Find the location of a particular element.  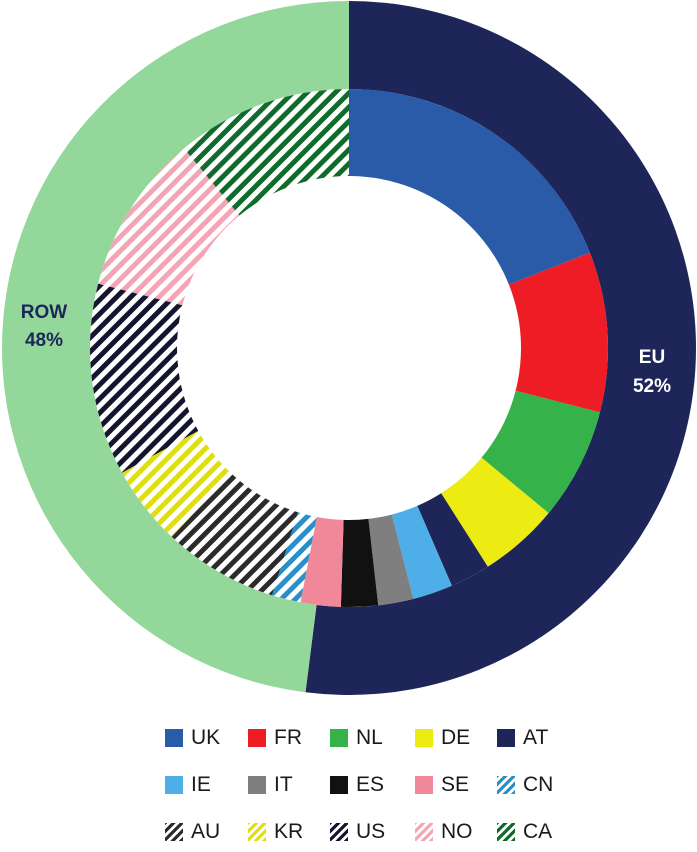

legend-swatch-uk is located at coordinates (174, 738).